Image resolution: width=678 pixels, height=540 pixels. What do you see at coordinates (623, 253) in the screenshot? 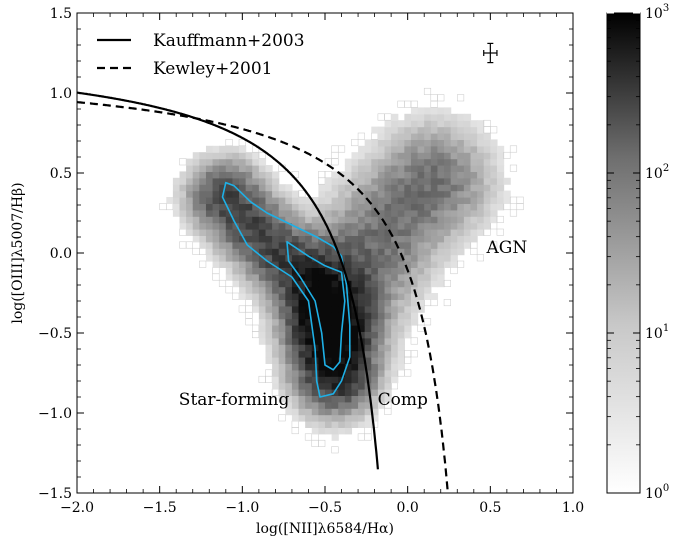
I see `colorbar-gradient` at bounding box center [623, 253].